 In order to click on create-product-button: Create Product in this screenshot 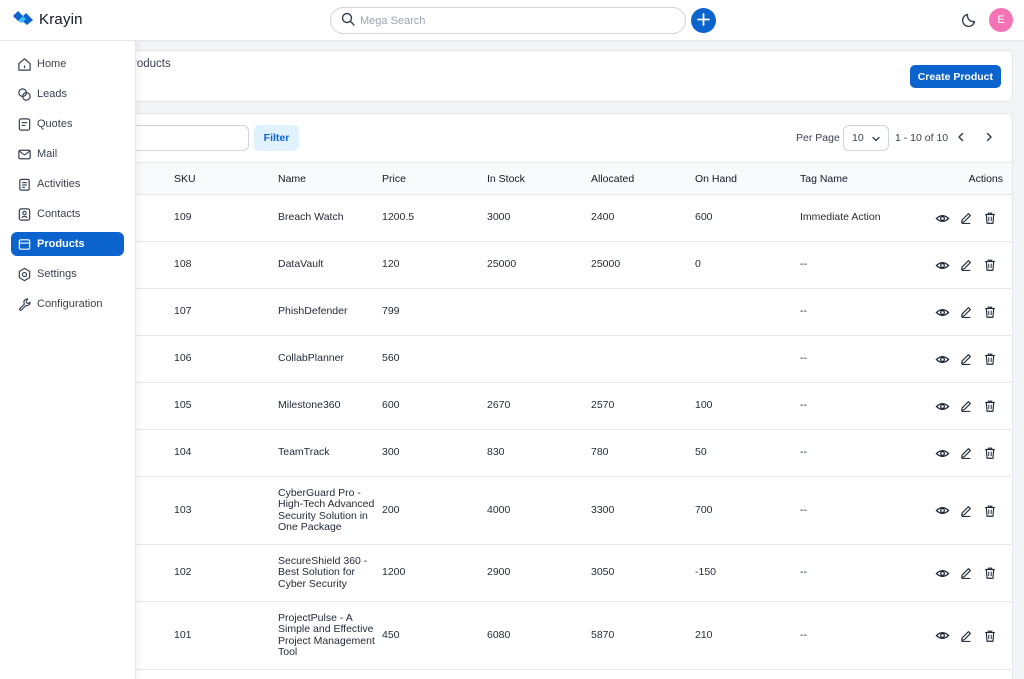, I will do `click(955, 76)`.